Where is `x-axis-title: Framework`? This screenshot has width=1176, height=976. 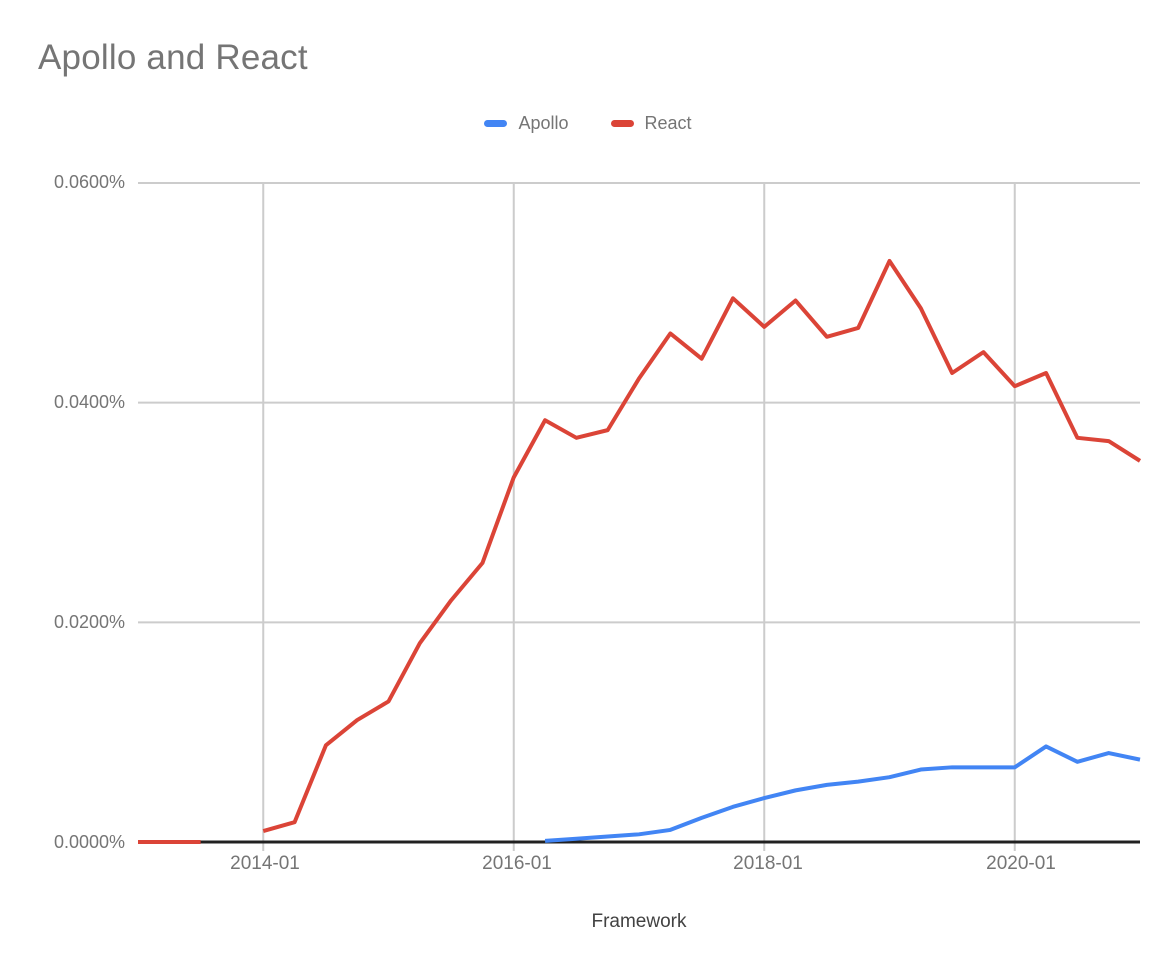 x-axis-title: Framework is located at coordinates (639, 921).